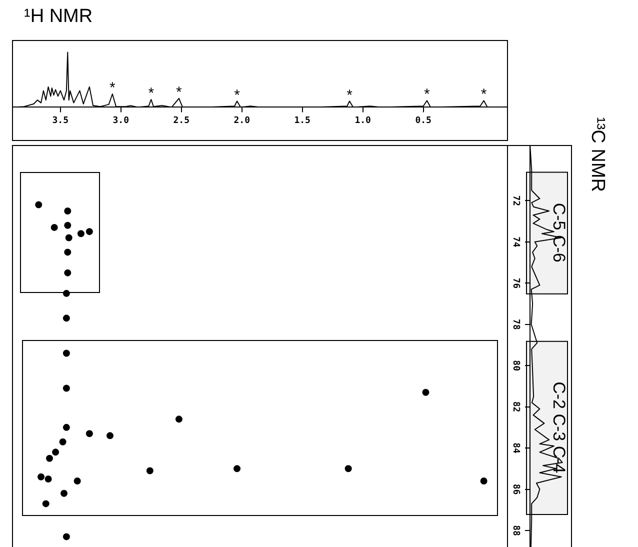 This screenshot has width=638, height=547. Describe the element at coordinates (515, 530) in the screenshot. I see `y-tick-label: 88` at that location.